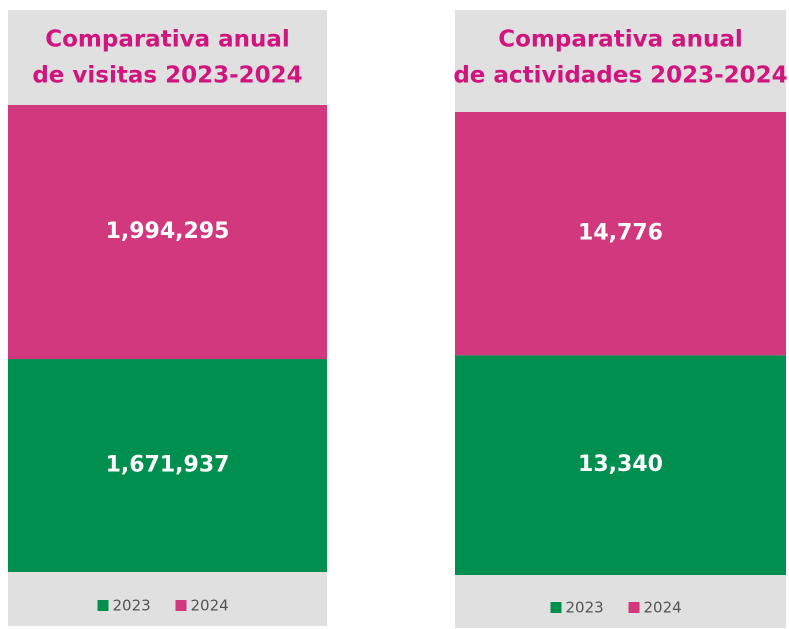 The image size is (789, 629). I want to click on data-label: 13,340, so click(620, 464).